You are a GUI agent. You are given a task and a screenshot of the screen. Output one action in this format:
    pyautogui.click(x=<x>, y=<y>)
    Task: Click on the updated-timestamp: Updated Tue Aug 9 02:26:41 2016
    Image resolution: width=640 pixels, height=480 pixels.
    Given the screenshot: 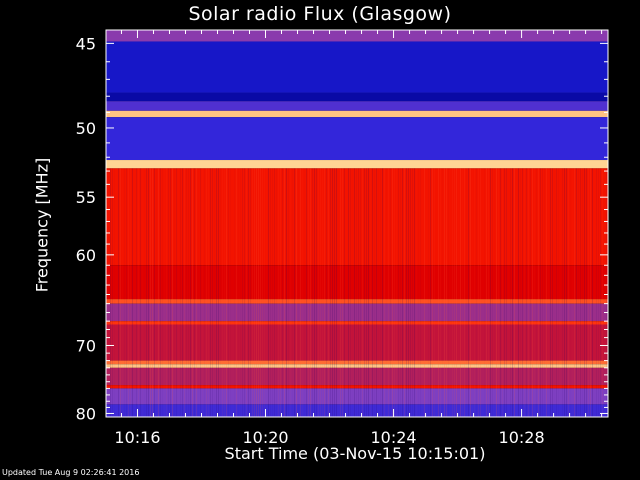 What is the action you would take?
    pyautogui.click(x=71, y=472)
    